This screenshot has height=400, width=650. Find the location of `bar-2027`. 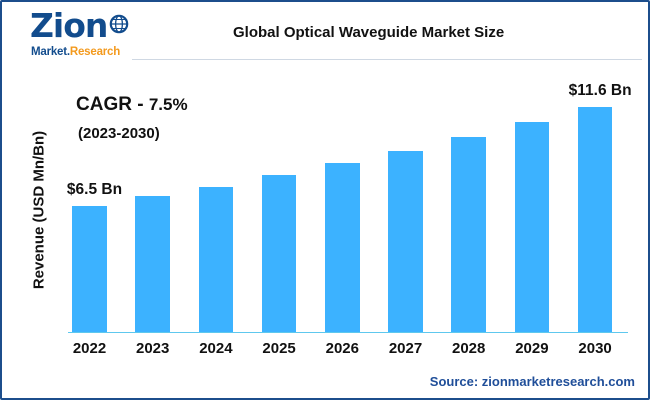

bar-2027 is located at coordinates (405, 241).